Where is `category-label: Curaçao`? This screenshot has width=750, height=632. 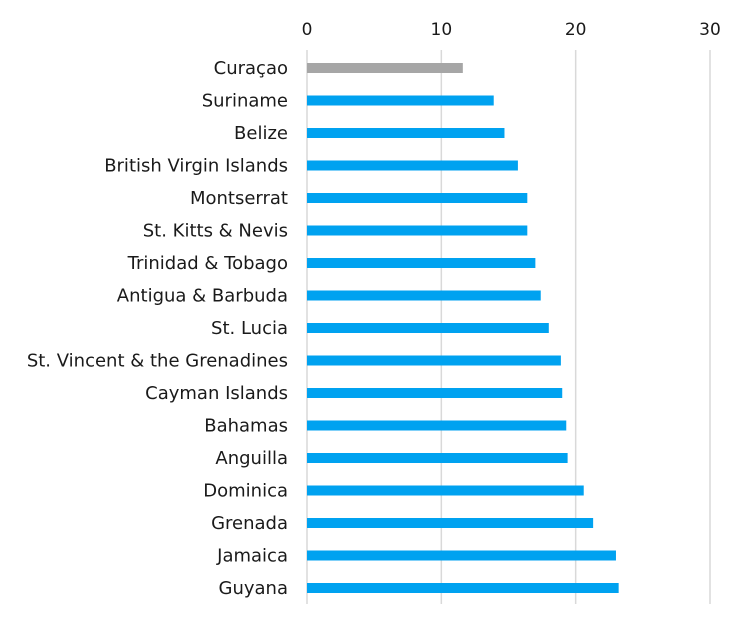 category-label: Curaçao is located at coordinates (251, 68).